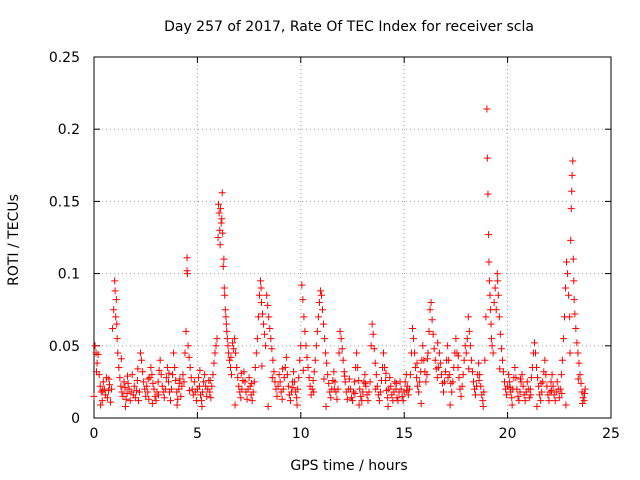 This screenshot has width=640, height=480. What do you see at coordinates (75, 419) in the screenshot?
I see `y-tick-label: 0` at bounding box center [75, 419].